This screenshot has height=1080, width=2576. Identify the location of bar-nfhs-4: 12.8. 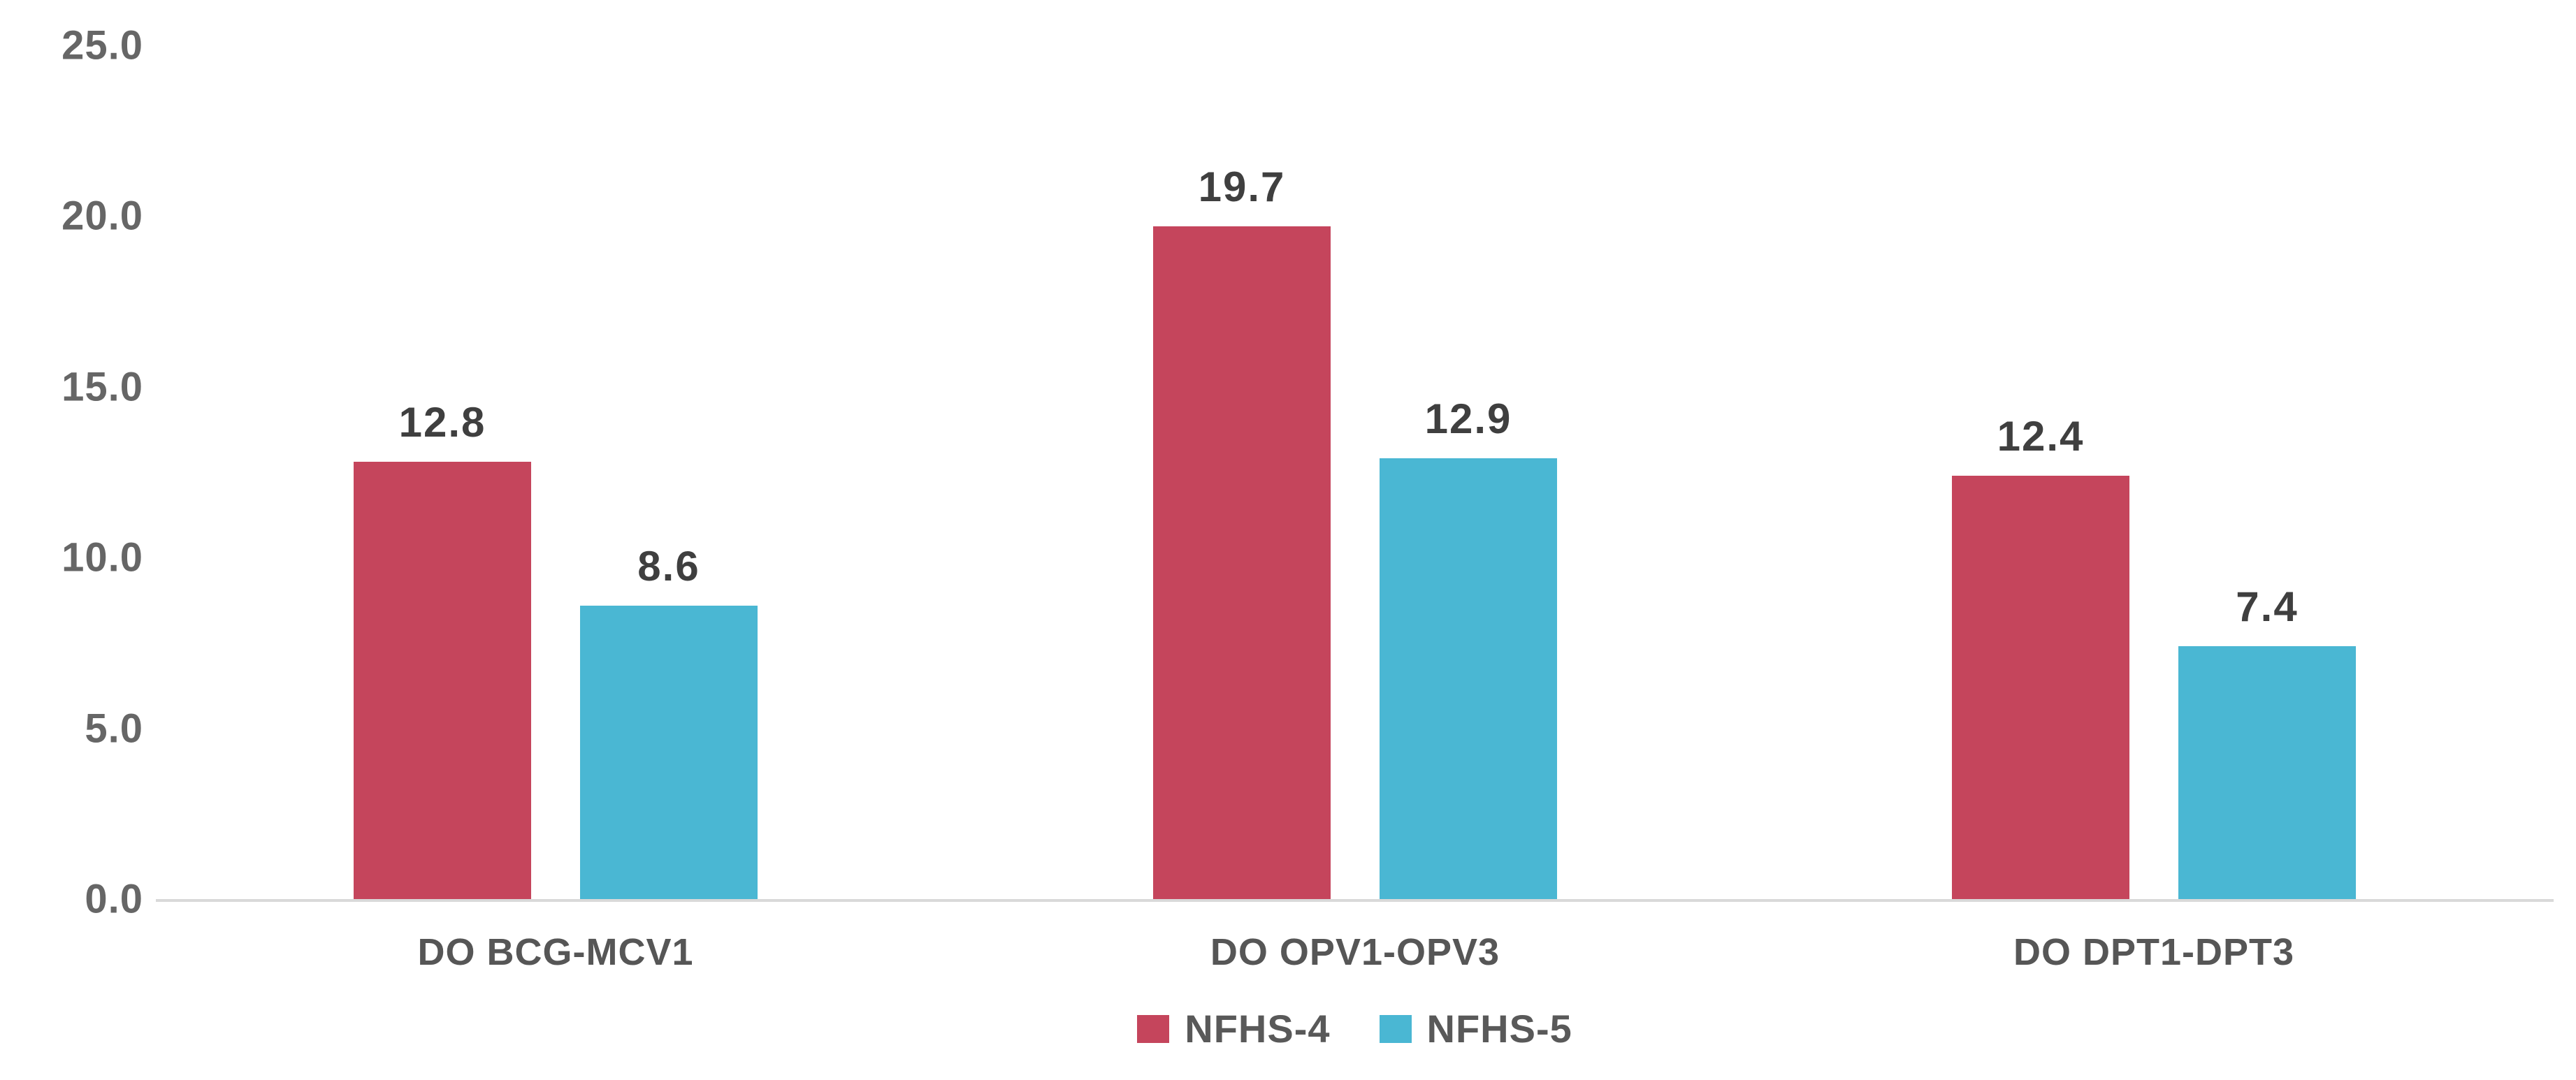
(443, 649).